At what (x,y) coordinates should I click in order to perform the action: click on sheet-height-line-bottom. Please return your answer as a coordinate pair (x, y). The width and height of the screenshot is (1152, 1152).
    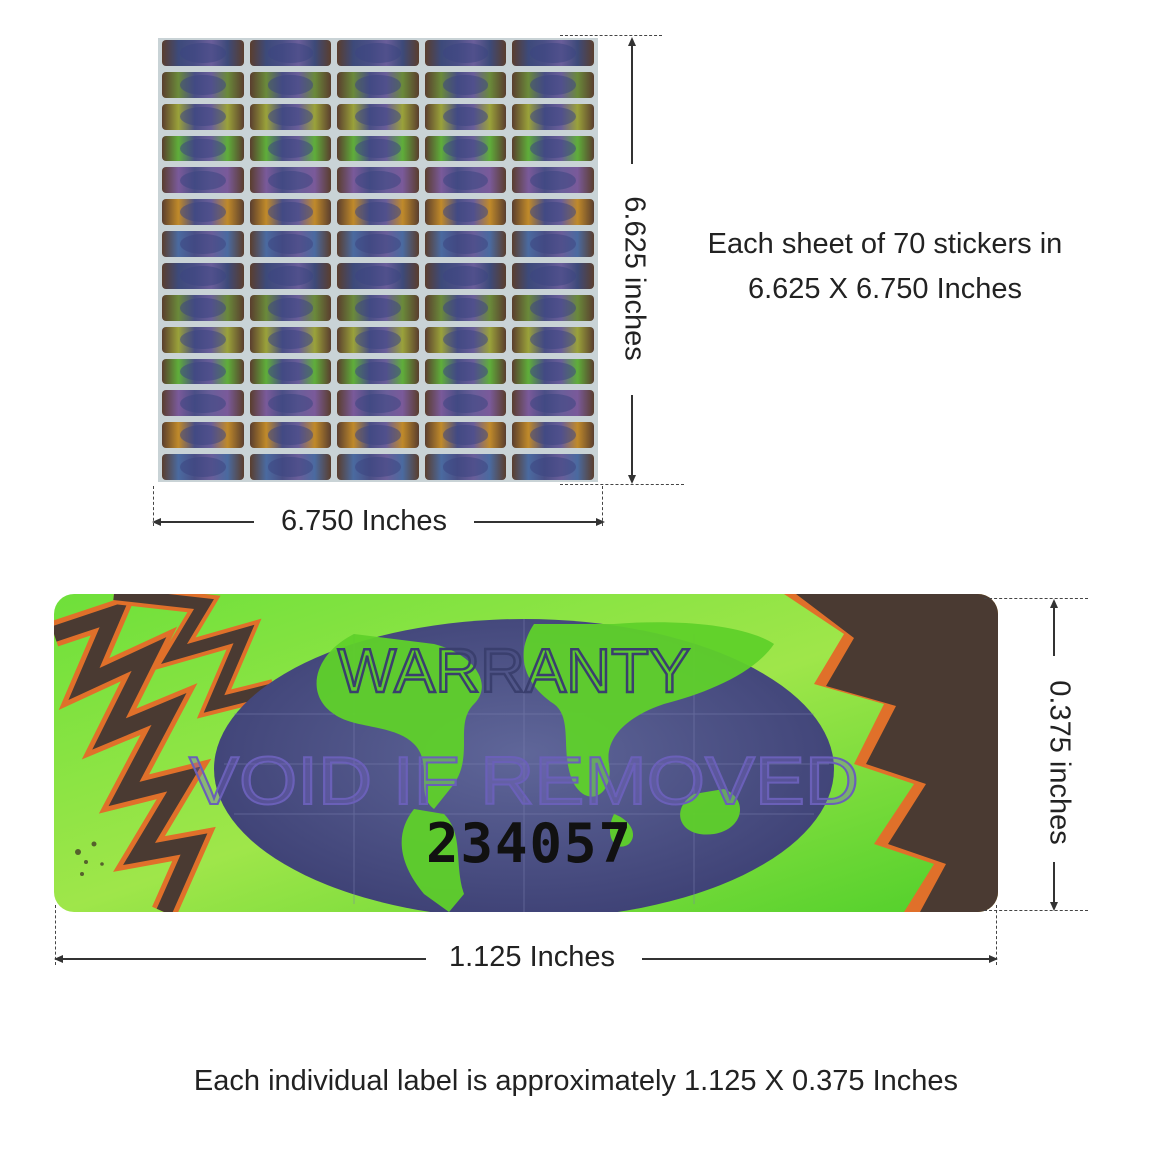
    Looking at the image, I should click on (632, 436).